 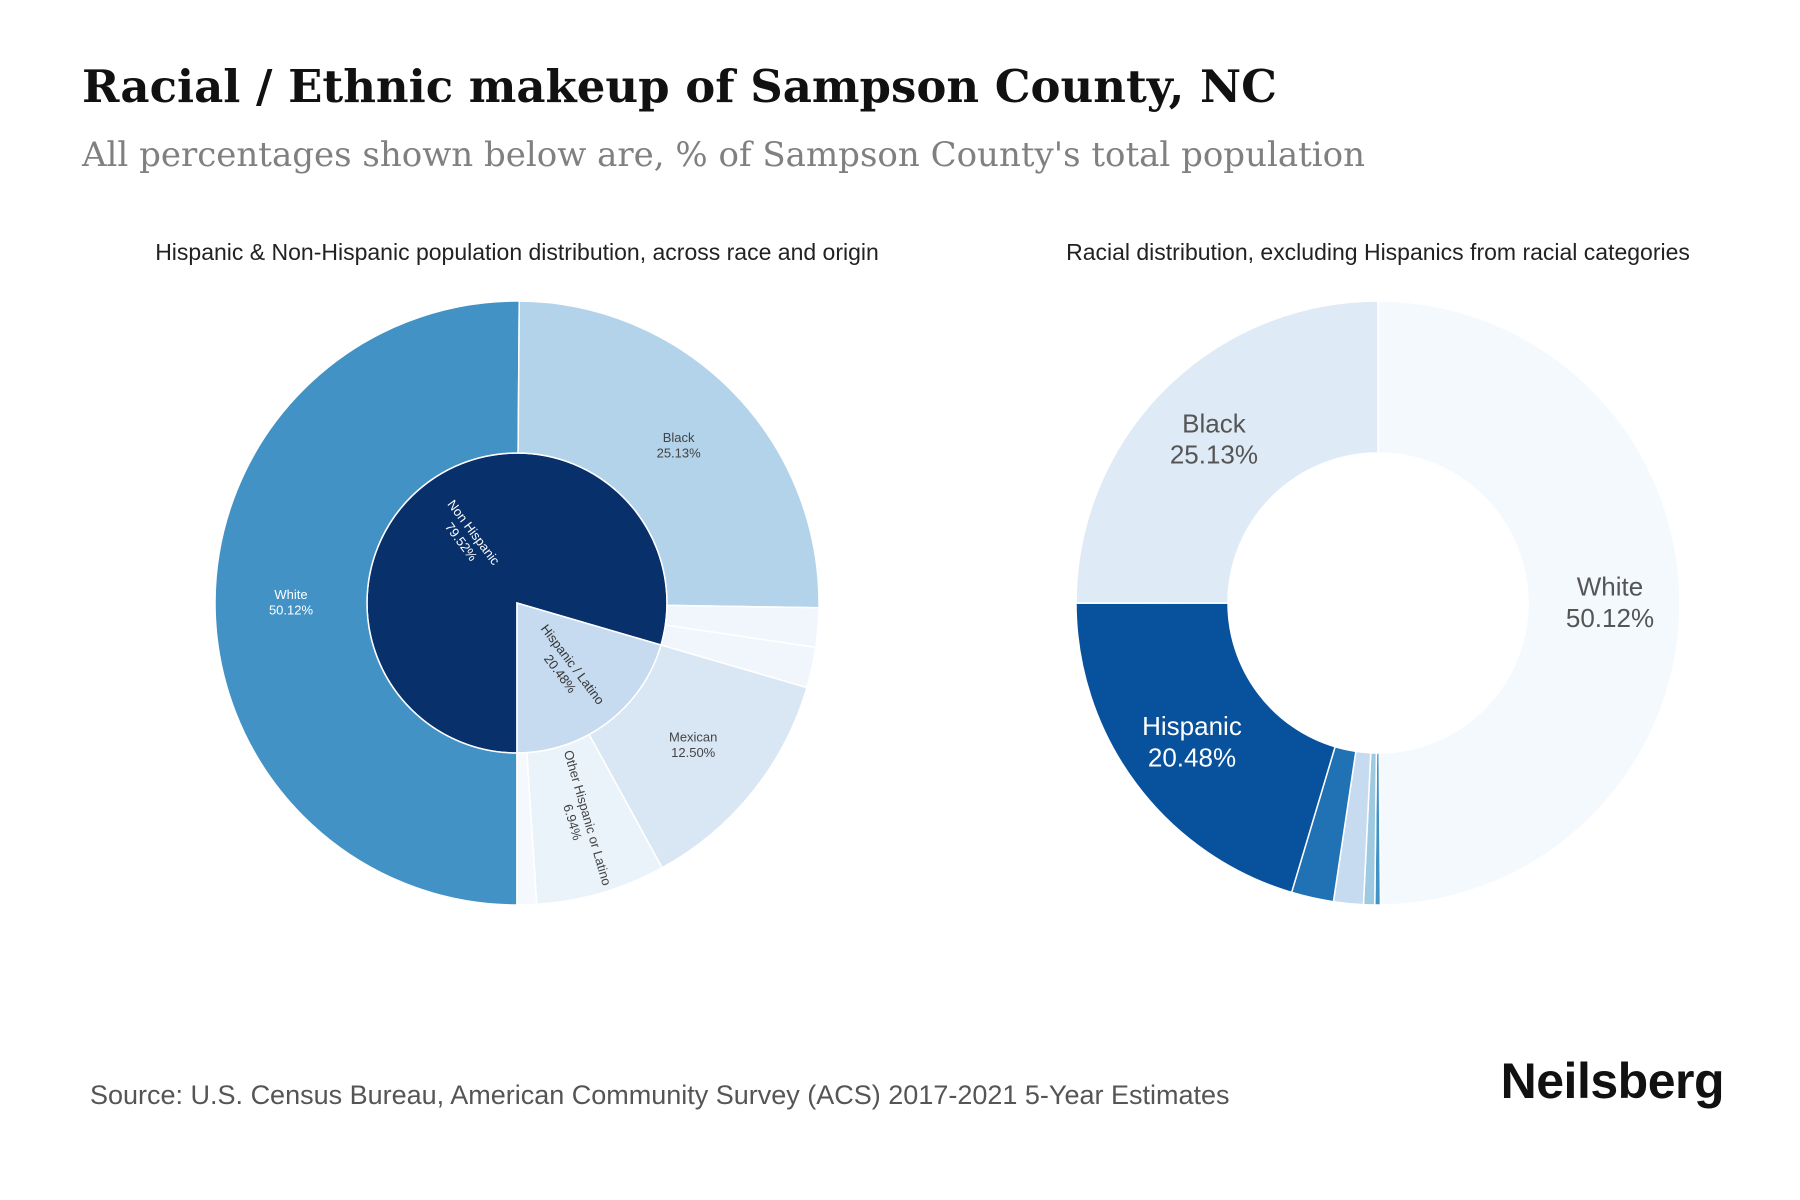 I want to click on outer-label-black: Black 25.13%, so click(x=679, y=445).